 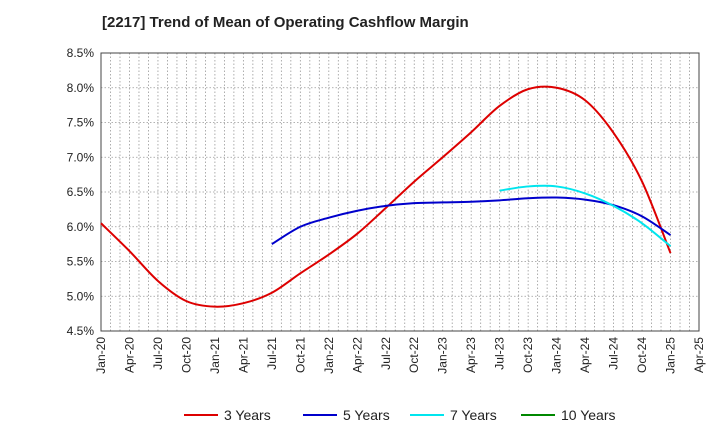 I want to click on legend: 3 Years 5 Years 7 Years 10 Years, so click(x=400, y=415).